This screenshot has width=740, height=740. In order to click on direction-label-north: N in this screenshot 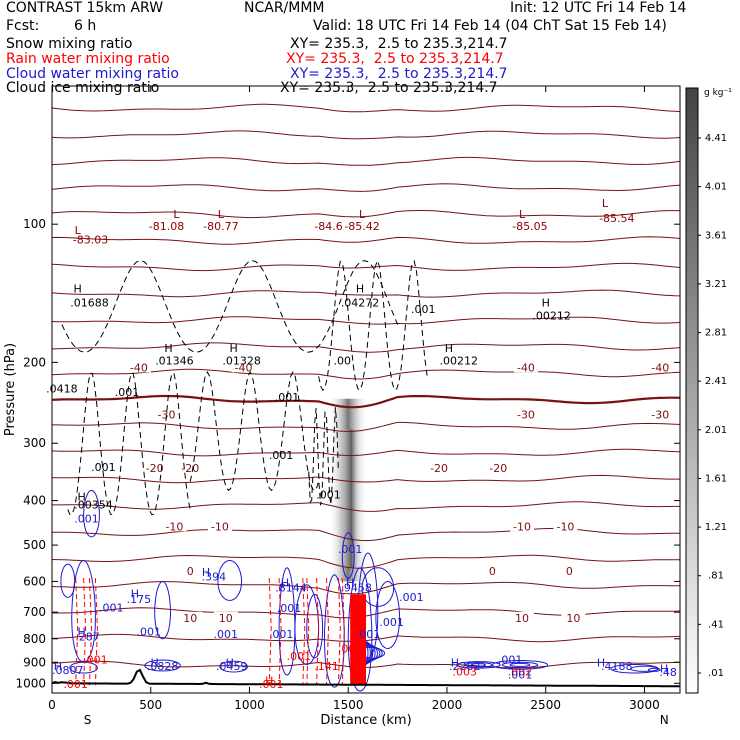, I will do `click(664, 720)`.